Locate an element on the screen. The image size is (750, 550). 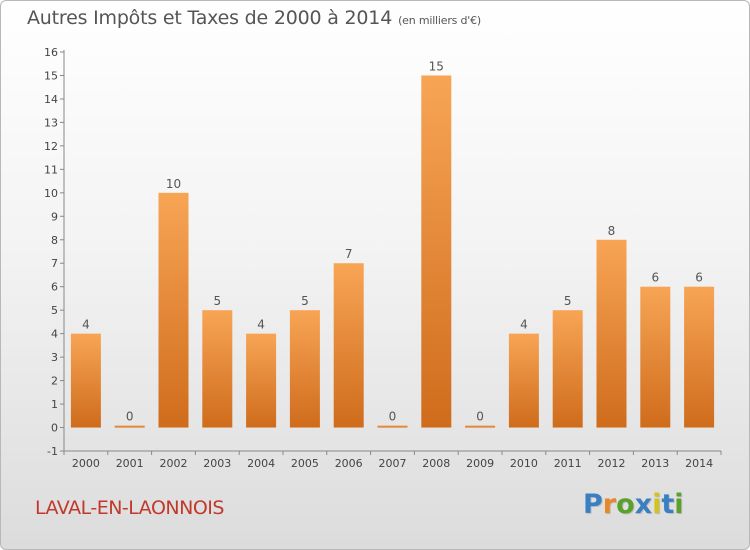
logo-letter: t is located at coordinates (668, 504).